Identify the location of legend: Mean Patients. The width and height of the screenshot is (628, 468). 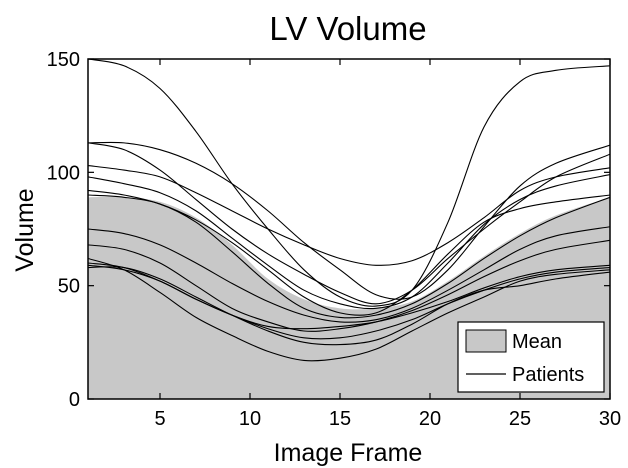
(531, 357).